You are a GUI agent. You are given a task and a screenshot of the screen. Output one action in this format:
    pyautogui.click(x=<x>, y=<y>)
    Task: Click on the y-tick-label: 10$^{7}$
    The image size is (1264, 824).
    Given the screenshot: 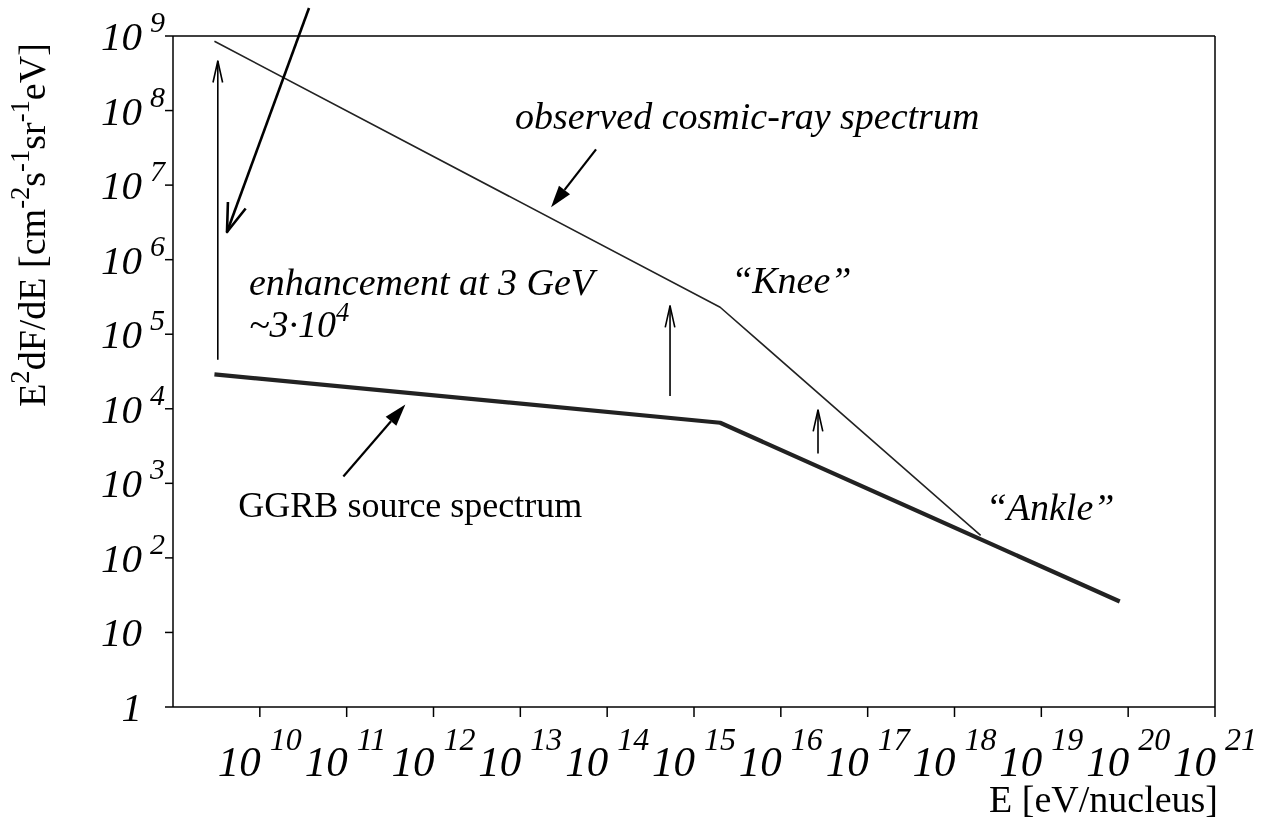 What is the action you would take?
    pyautogui.click(x=134, y=181)
    